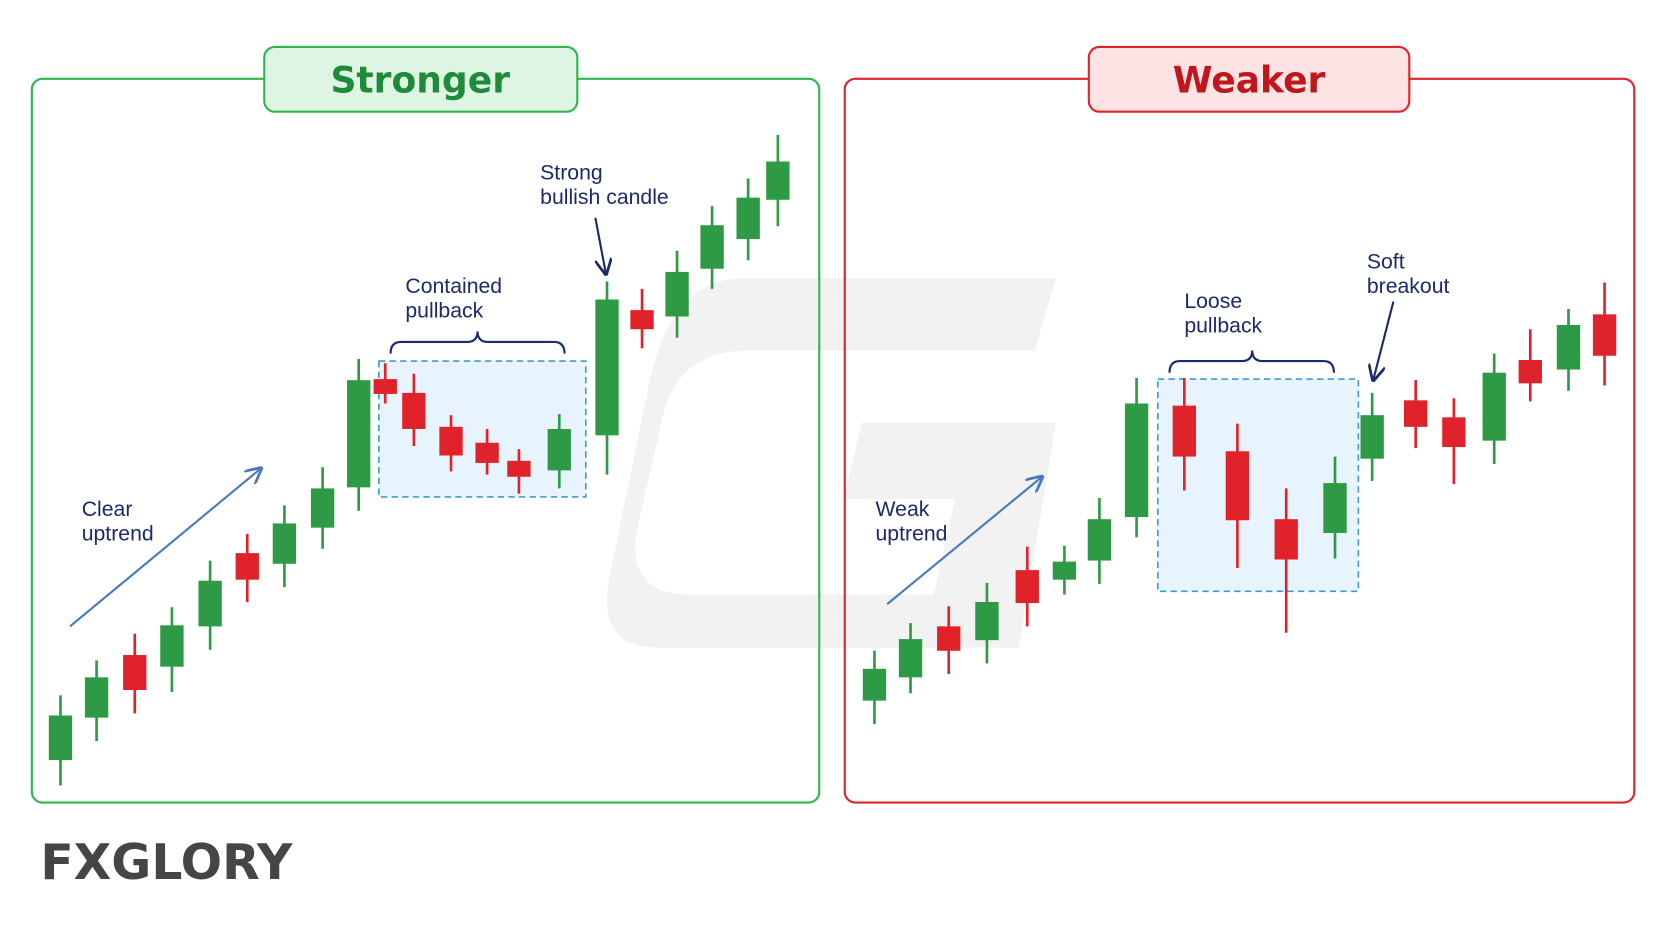  What do you see at coordinates (166, 862) in the screenshot?
I see `logo: FXGLORY` at bounding box center [166, 862].